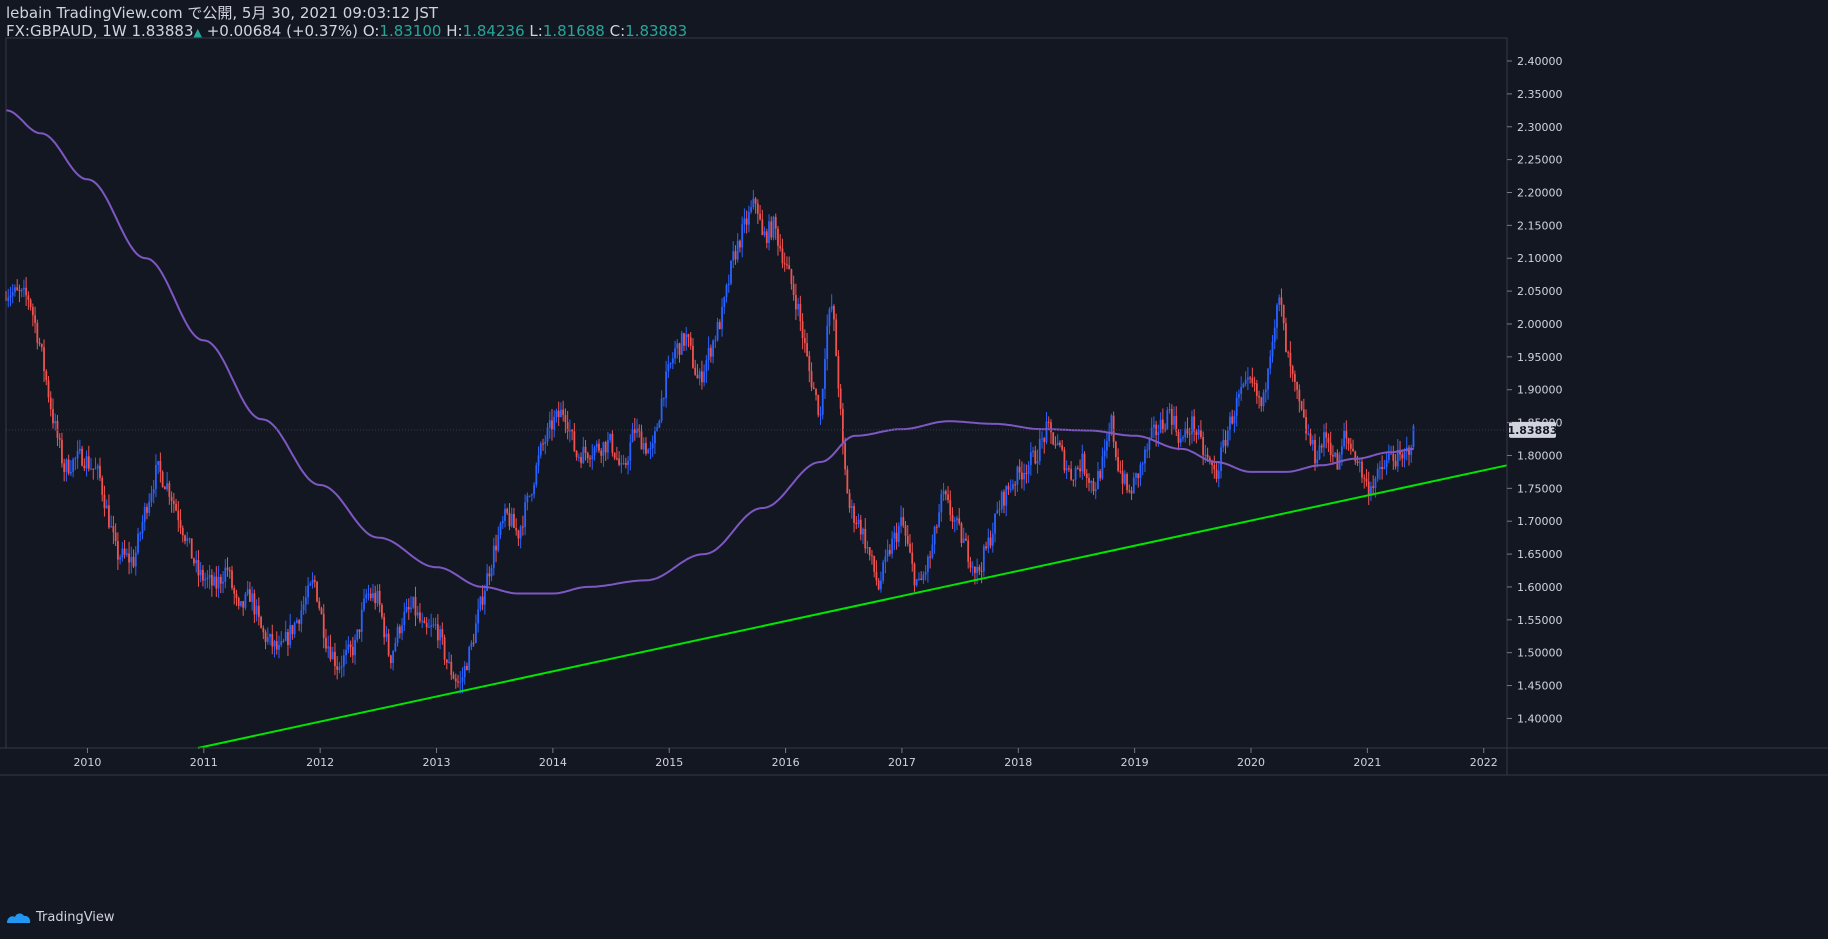 The width and height of the screenshot is (1828, 939). Describe the element at coordinates (1540, 686) in the screenshot. I see `y-tick-label: 1.45000` at that location.